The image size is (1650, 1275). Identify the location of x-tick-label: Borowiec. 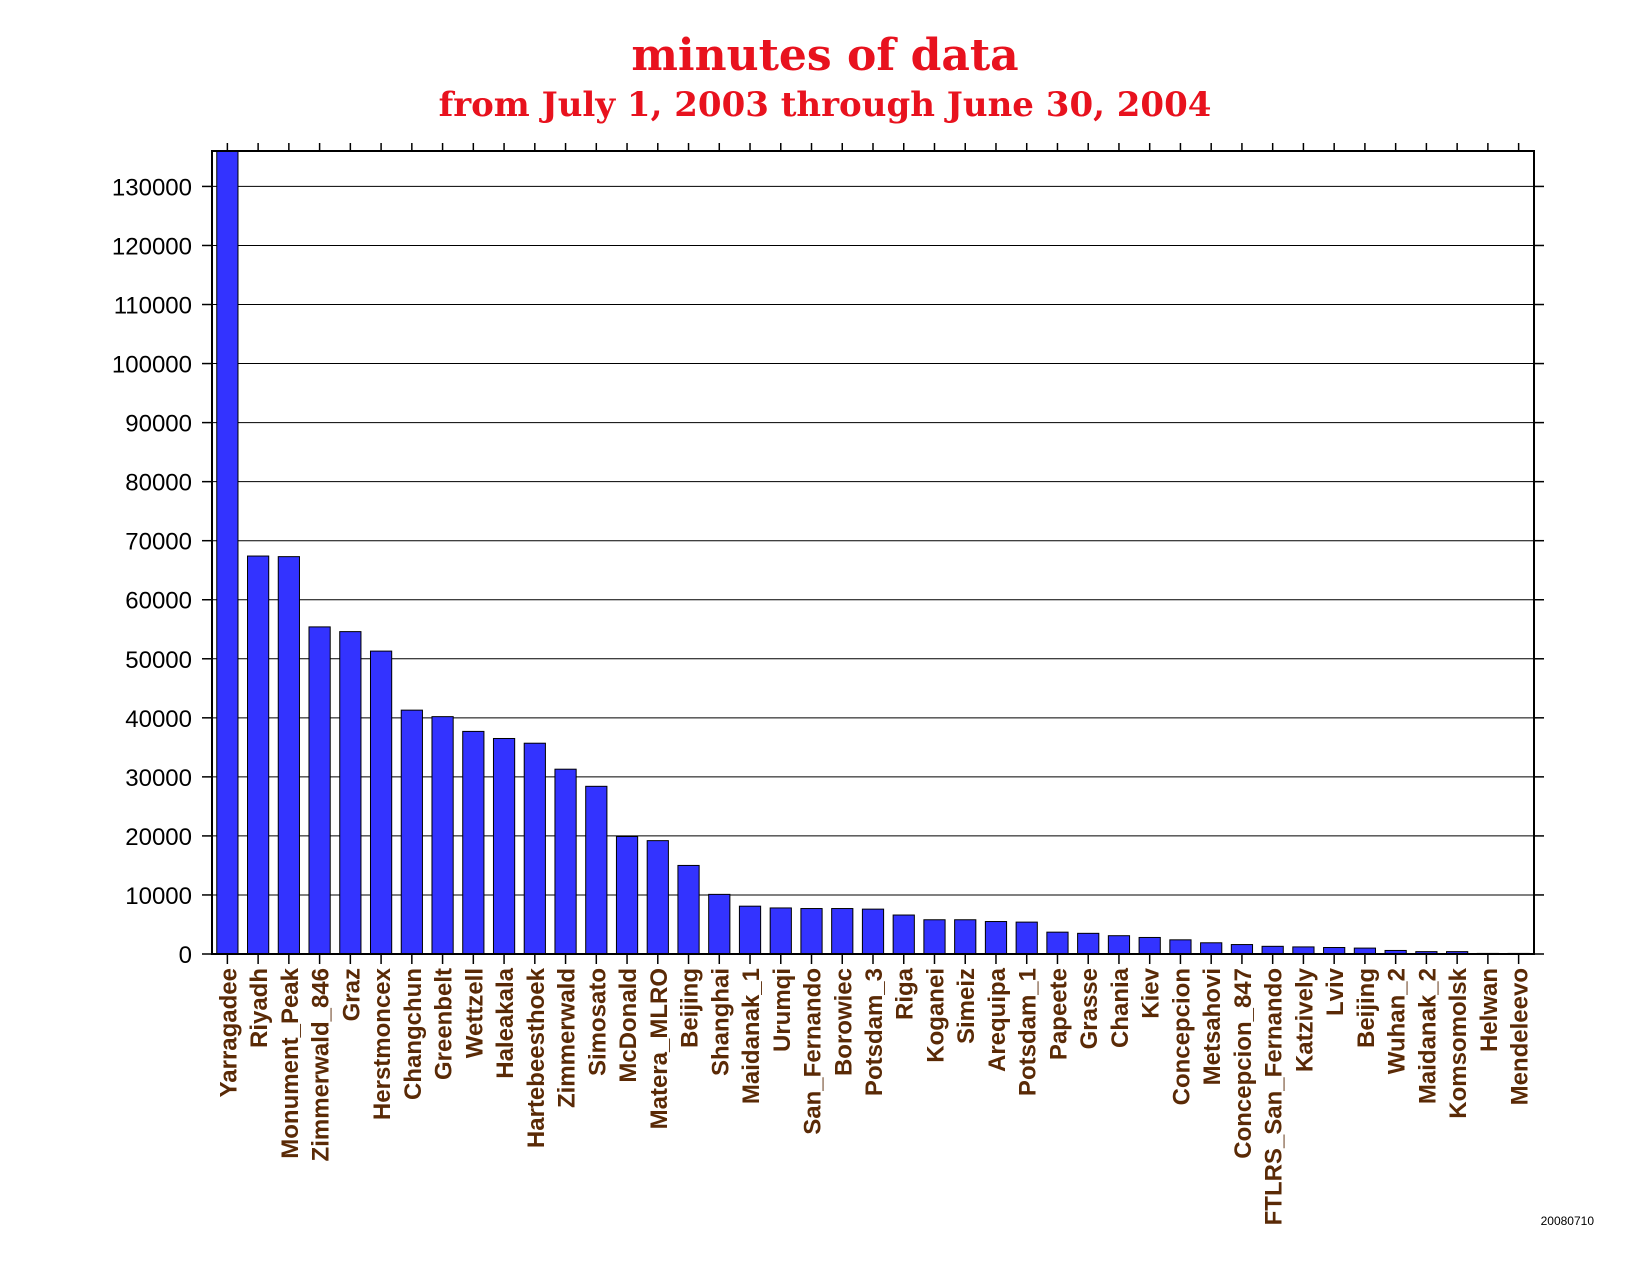
(843, 1022).